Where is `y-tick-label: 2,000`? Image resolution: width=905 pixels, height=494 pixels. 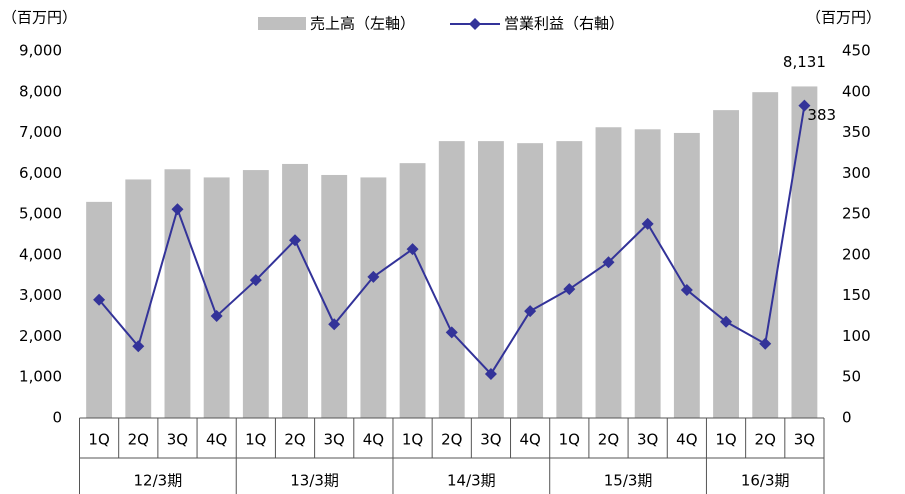
y-tick-label: 2,000 is located at coordinates (40, 336).